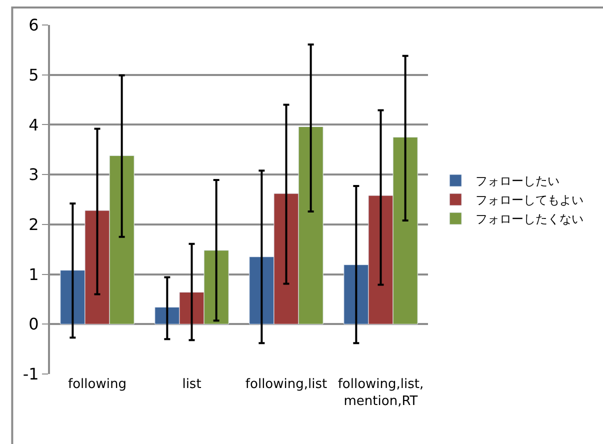 This screenshot has width=603, height=444. I want to click on y-tick-label: 5, so click(33, 74).